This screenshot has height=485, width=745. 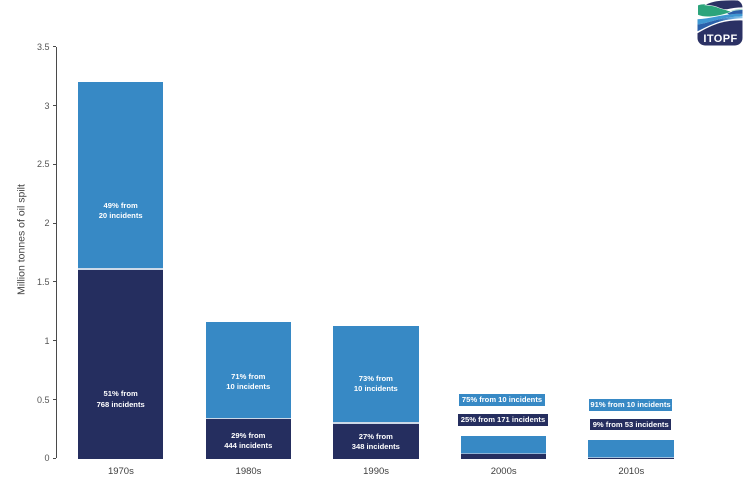 What do you see at coordinates (720, 39) in the screenshot?
I see `svg-text: ITOPF` at bounding box center [720, 39].